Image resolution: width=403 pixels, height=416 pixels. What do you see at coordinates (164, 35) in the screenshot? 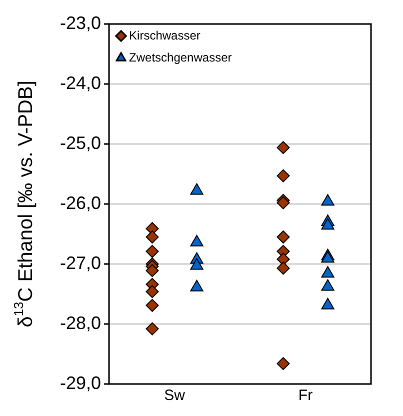
I see `legend-label: Kirschwasser` at bounding box center [164, 35].